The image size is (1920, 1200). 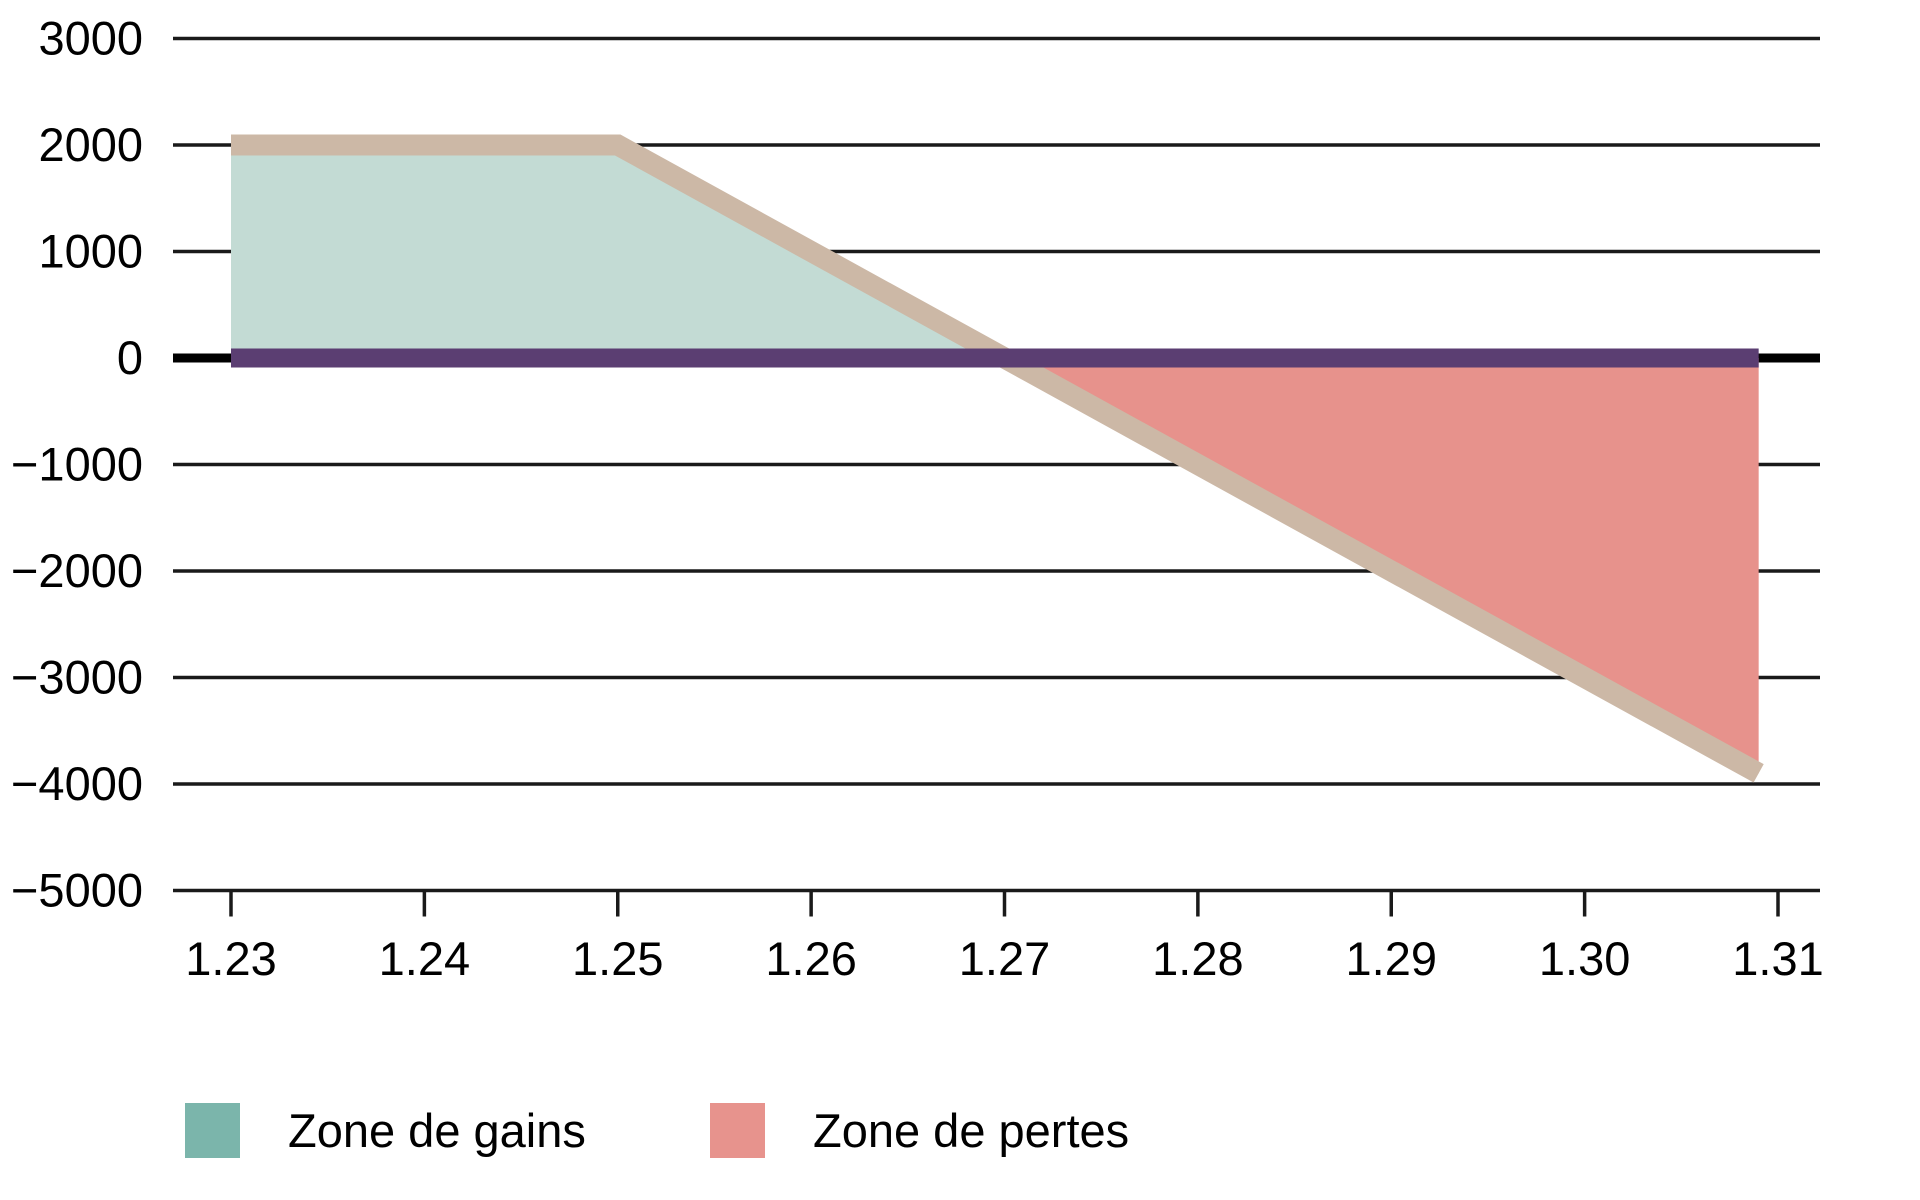 I want to click on y-tick-label: −5000, so click(x=77, y=890).